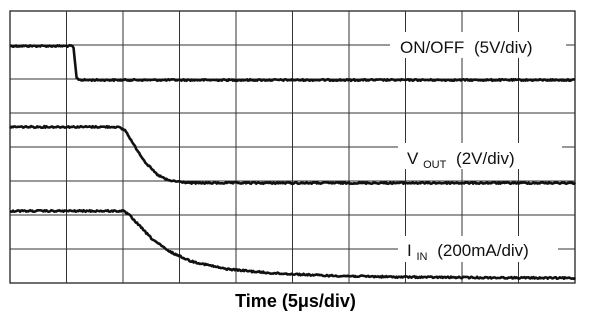 This screenshot has height=320, width=591. What do you see at coordinates (435, 165) in the screenshot?
I see `series-label-sub: OUT` at bounding box center [435, 165].